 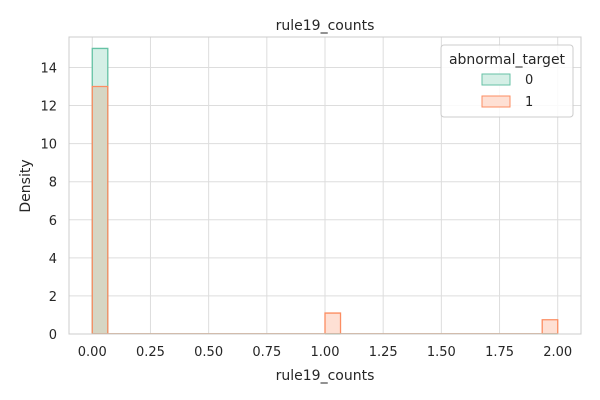 I want to click on y-tick-label: 12, so click(x=48, y=107).